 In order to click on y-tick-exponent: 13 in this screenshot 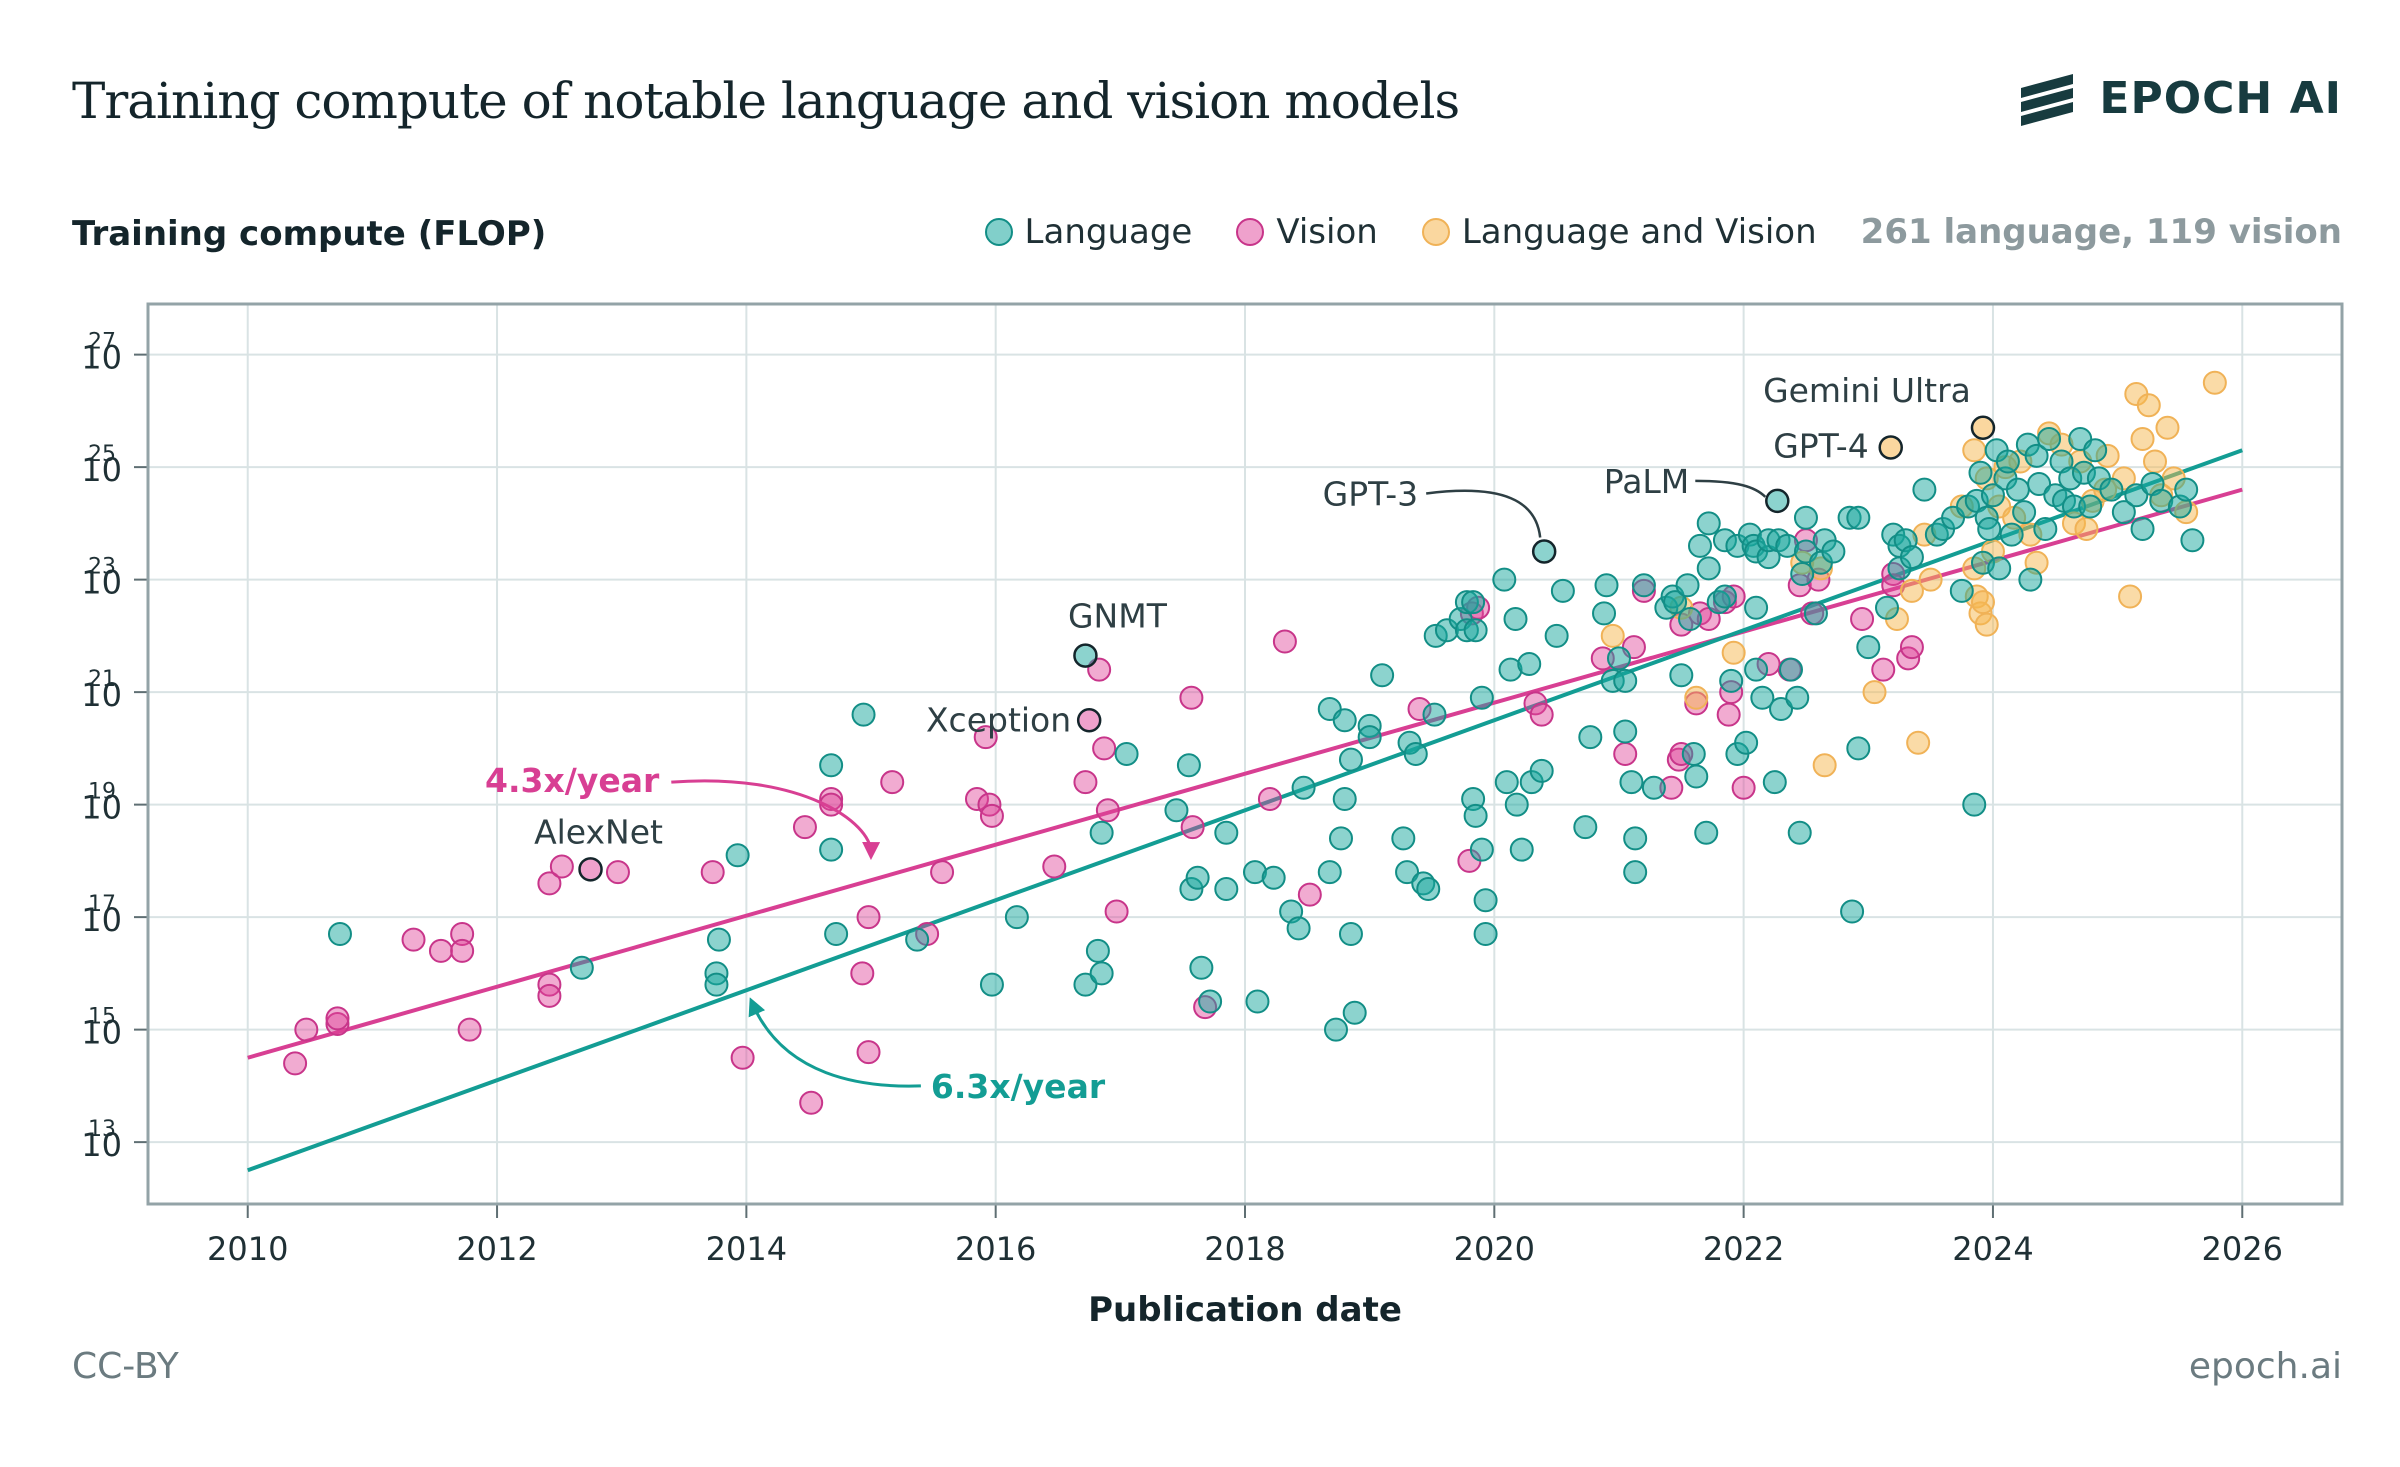, I will do `click(102, 1129)`.